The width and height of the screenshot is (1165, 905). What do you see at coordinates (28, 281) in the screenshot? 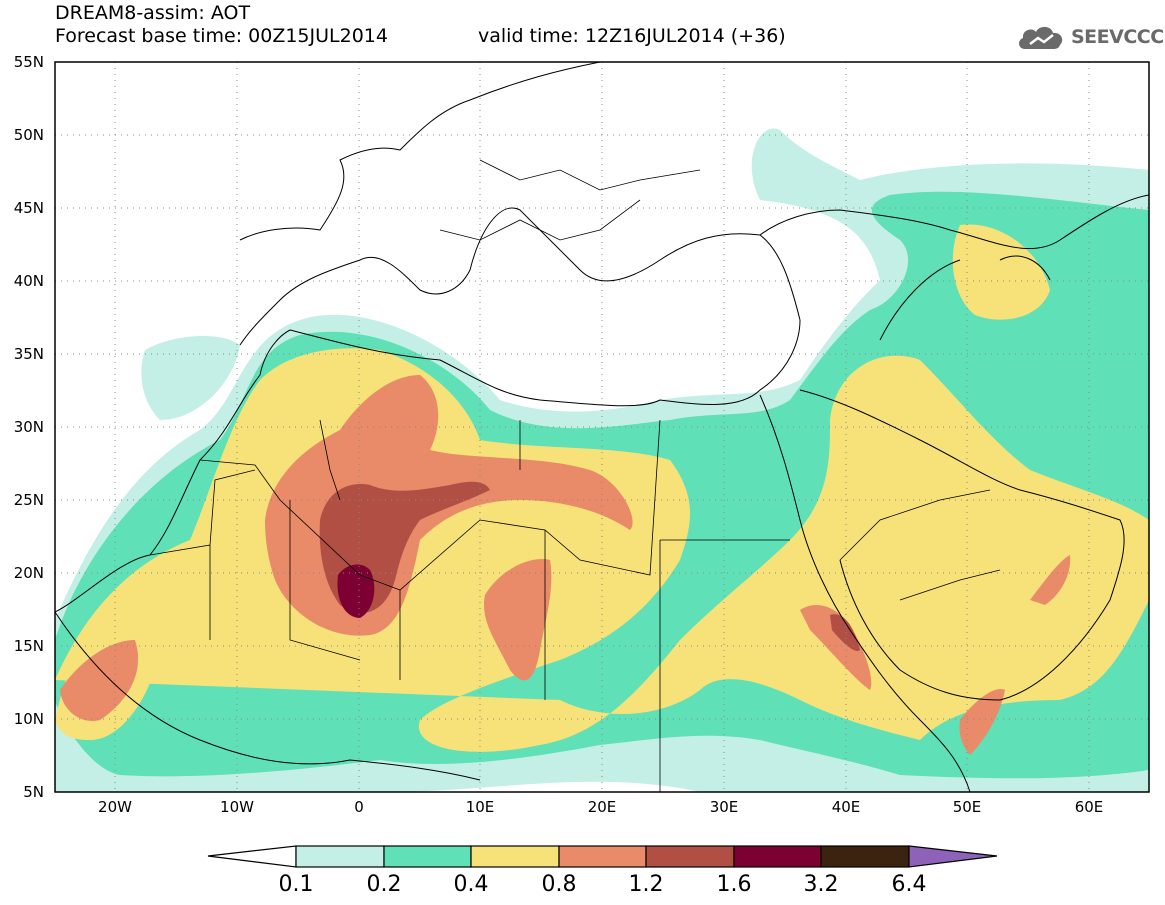
I see `lat-label-40n: 40N` at bounding box center [28, 281].